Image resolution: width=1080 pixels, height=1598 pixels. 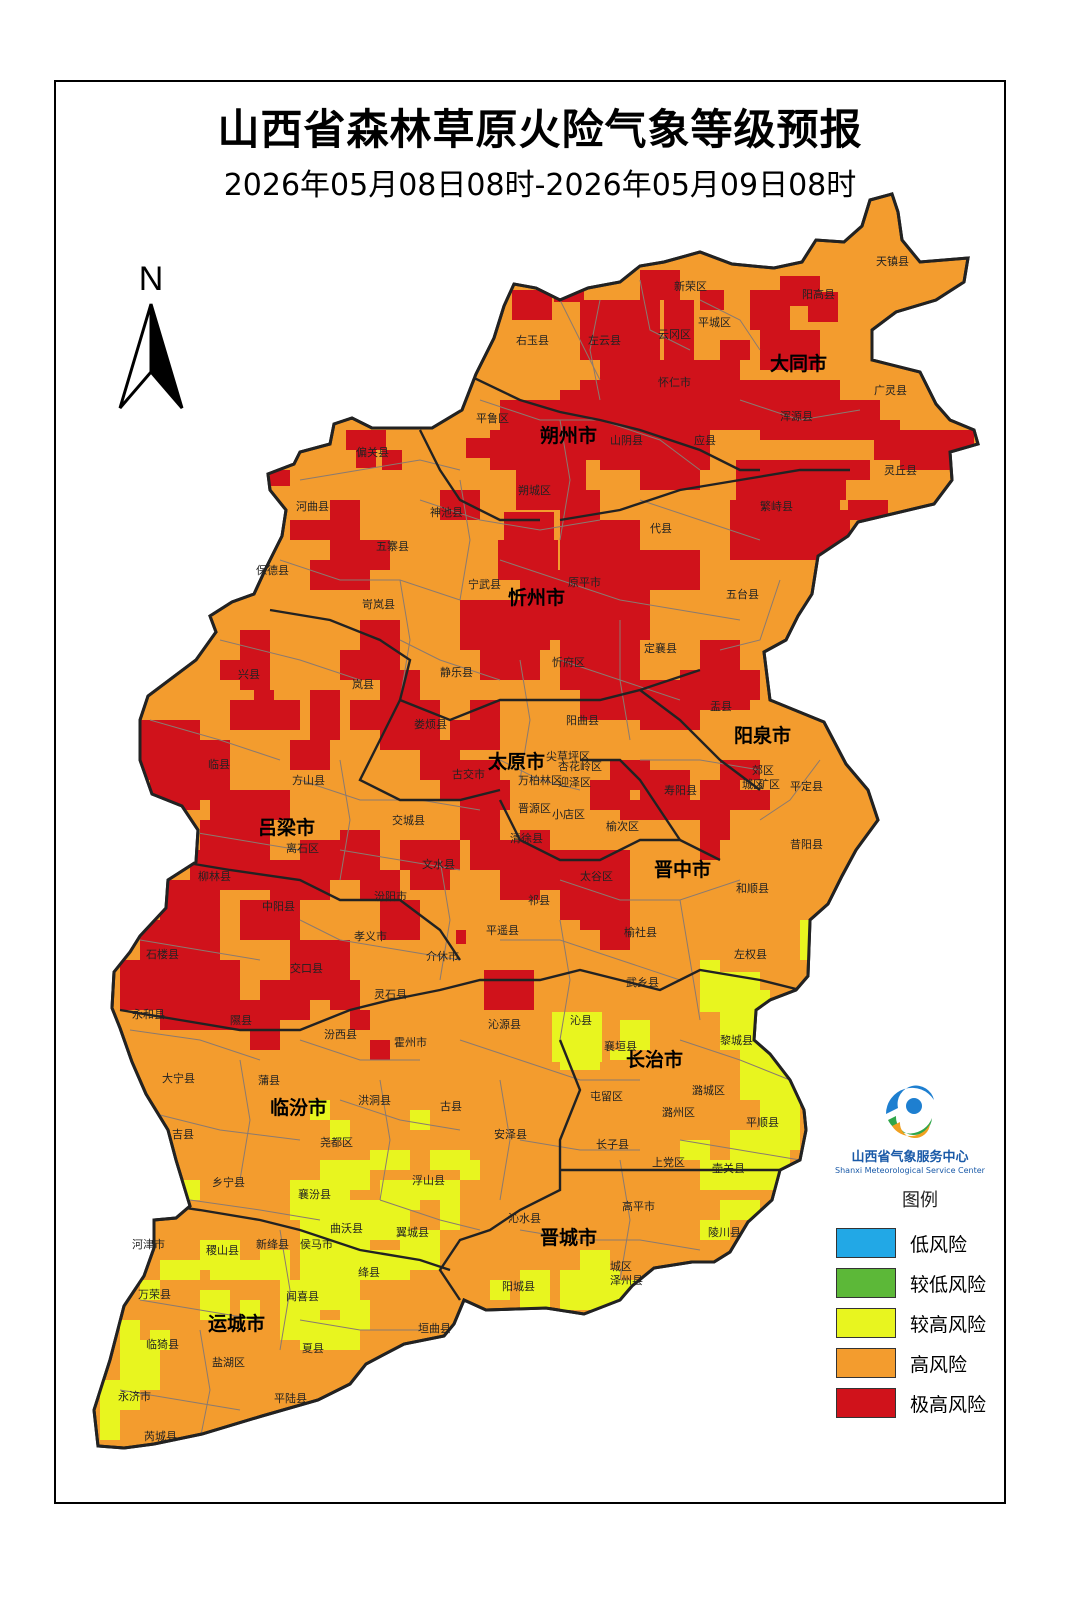 What do you see at coordinates (596, 876) in the screenshot?
I see `county-label-taigu: 太谷区` at bounding box center [596, 876].